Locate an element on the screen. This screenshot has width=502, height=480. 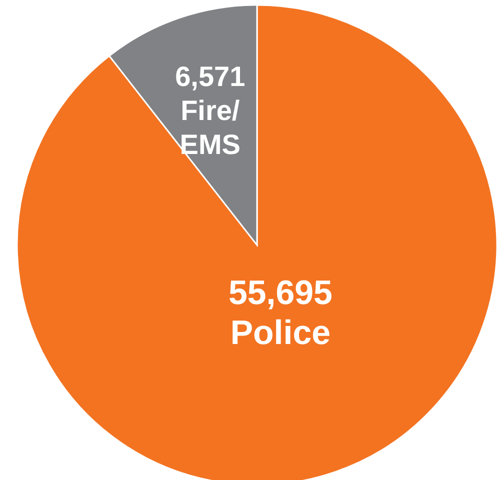
slice-label: Police is located at coordinates (280, 333).